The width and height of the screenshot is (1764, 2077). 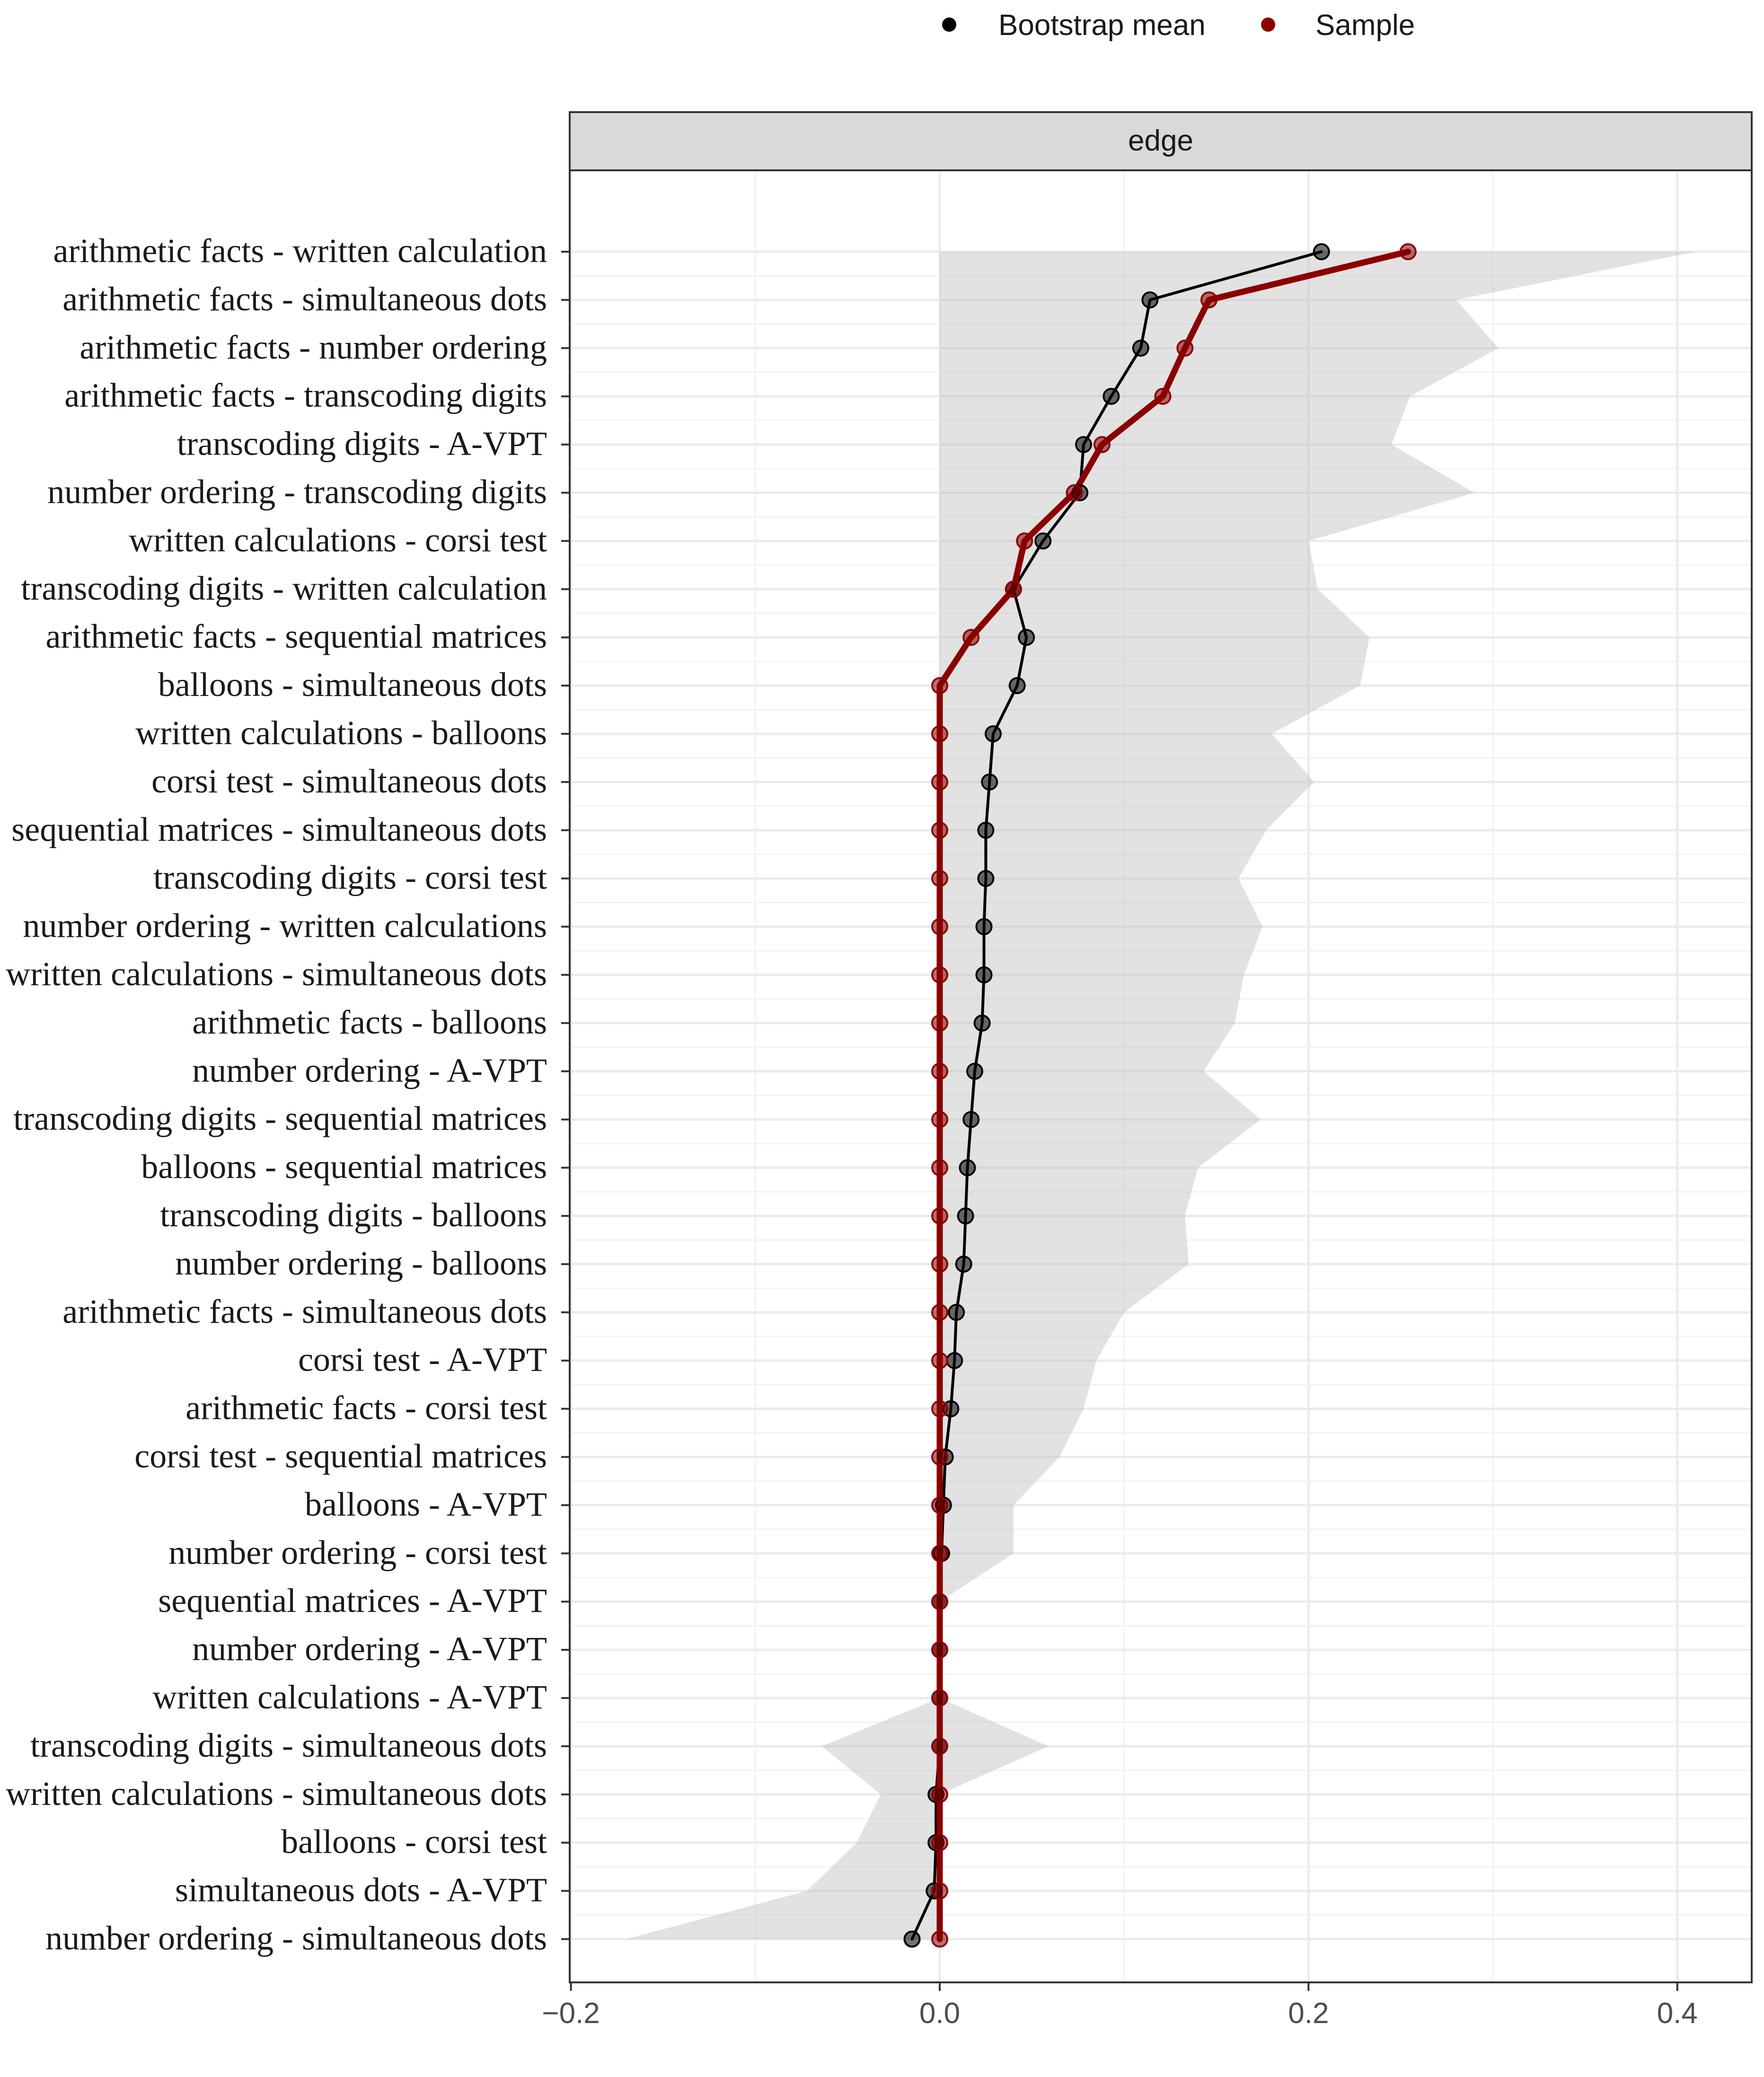 I want to click on y-tick-label: transcoding digits - simultaneous dots, so click(x=288, y=1745).